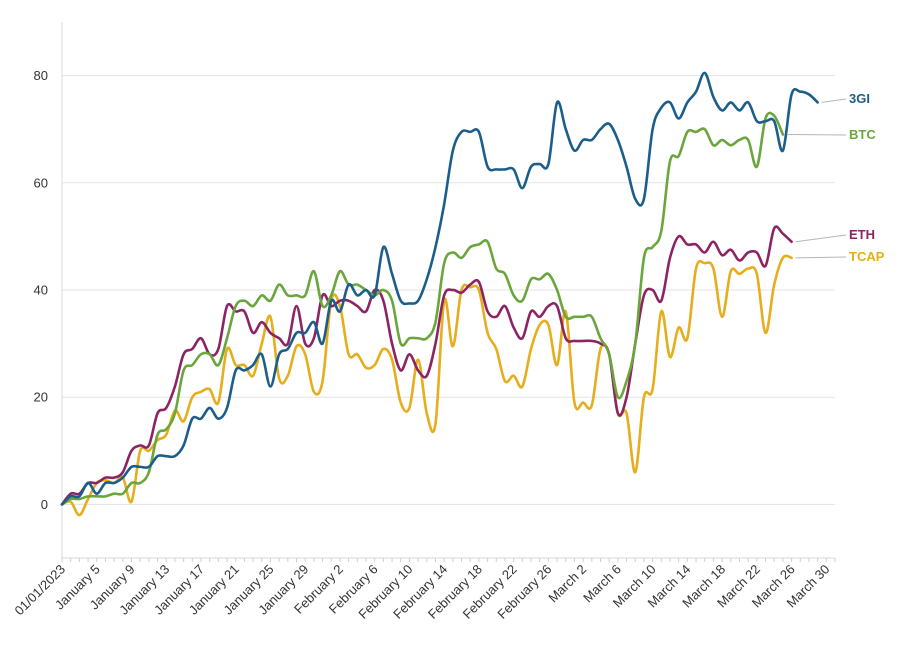 This screenshot has height=650, width=900. What do you see at coordinates (862, 234) in the screenshot?
I see `series-label-eth: ETH` at bounding box center [862, 234].